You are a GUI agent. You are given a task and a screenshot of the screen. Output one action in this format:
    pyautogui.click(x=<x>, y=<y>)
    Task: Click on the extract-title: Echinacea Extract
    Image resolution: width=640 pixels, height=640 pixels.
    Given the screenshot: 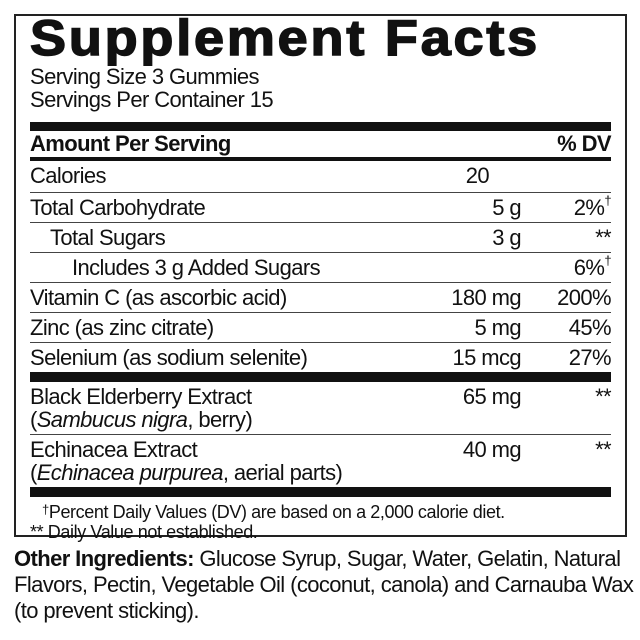 What is the action you would take?
    pyautogui.click(x=114, y=449)
    